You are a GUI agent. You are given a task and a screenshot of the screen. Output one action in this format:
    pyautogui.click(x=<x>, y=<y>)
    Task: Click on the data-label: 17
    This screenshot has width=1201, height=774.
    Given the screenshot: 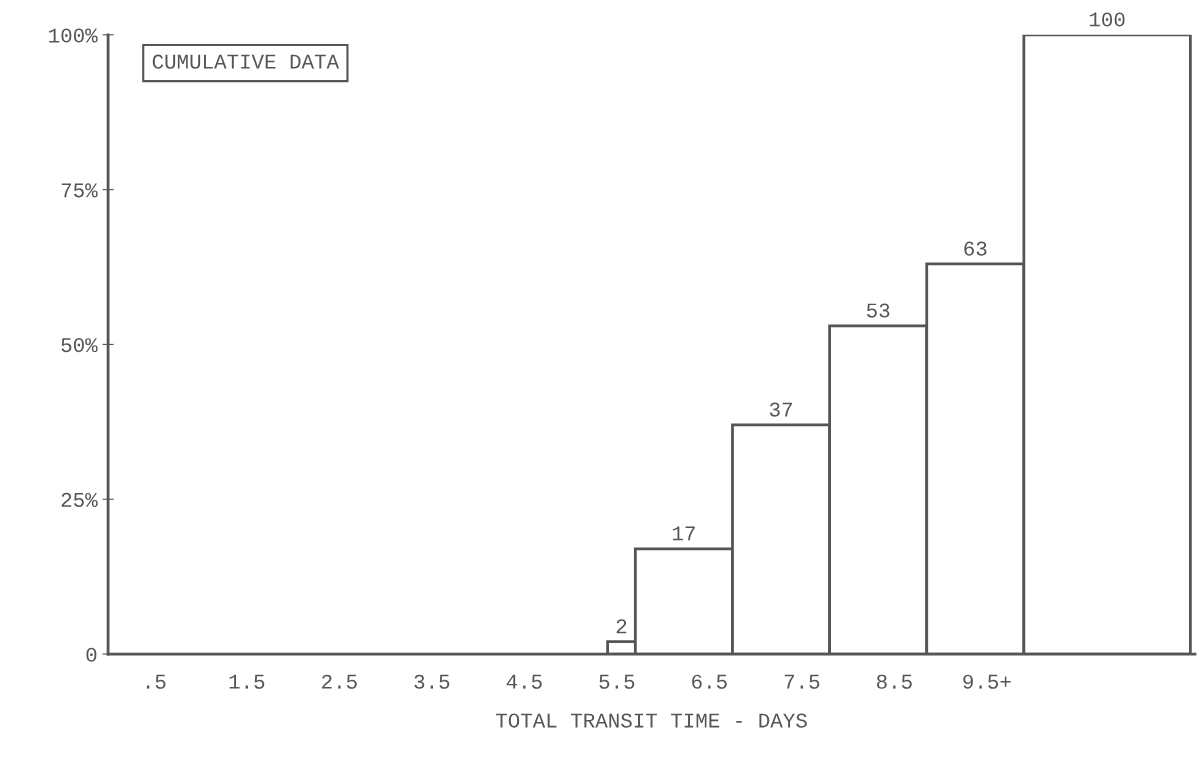 What is the action you would take?
    pyautogui.click(x=683, y=533)
    